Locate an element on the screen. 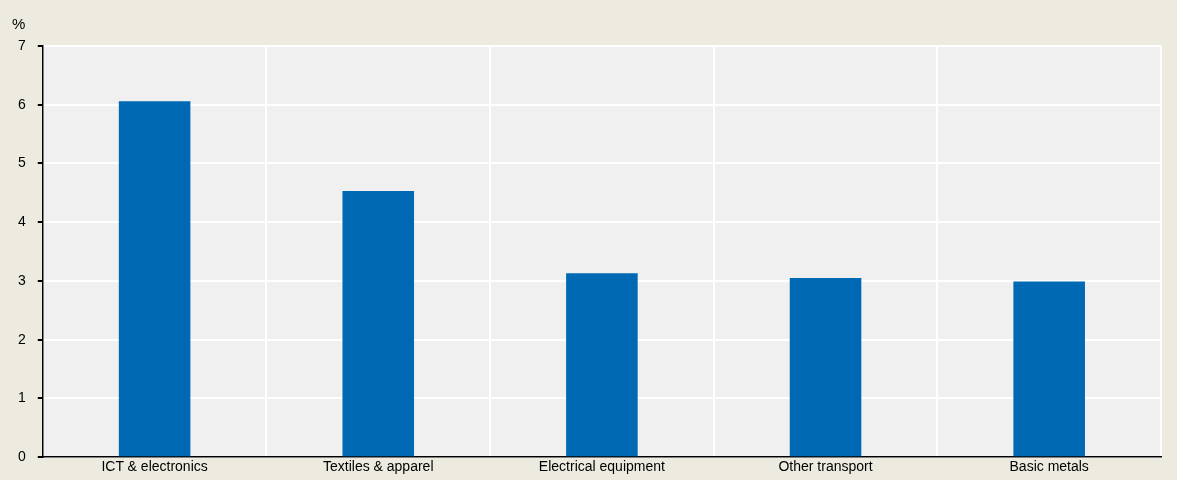 The height and width of the screenshot is (480, 1177). x-tick-label: ICT & electronics is located at coordinates (154, 466).